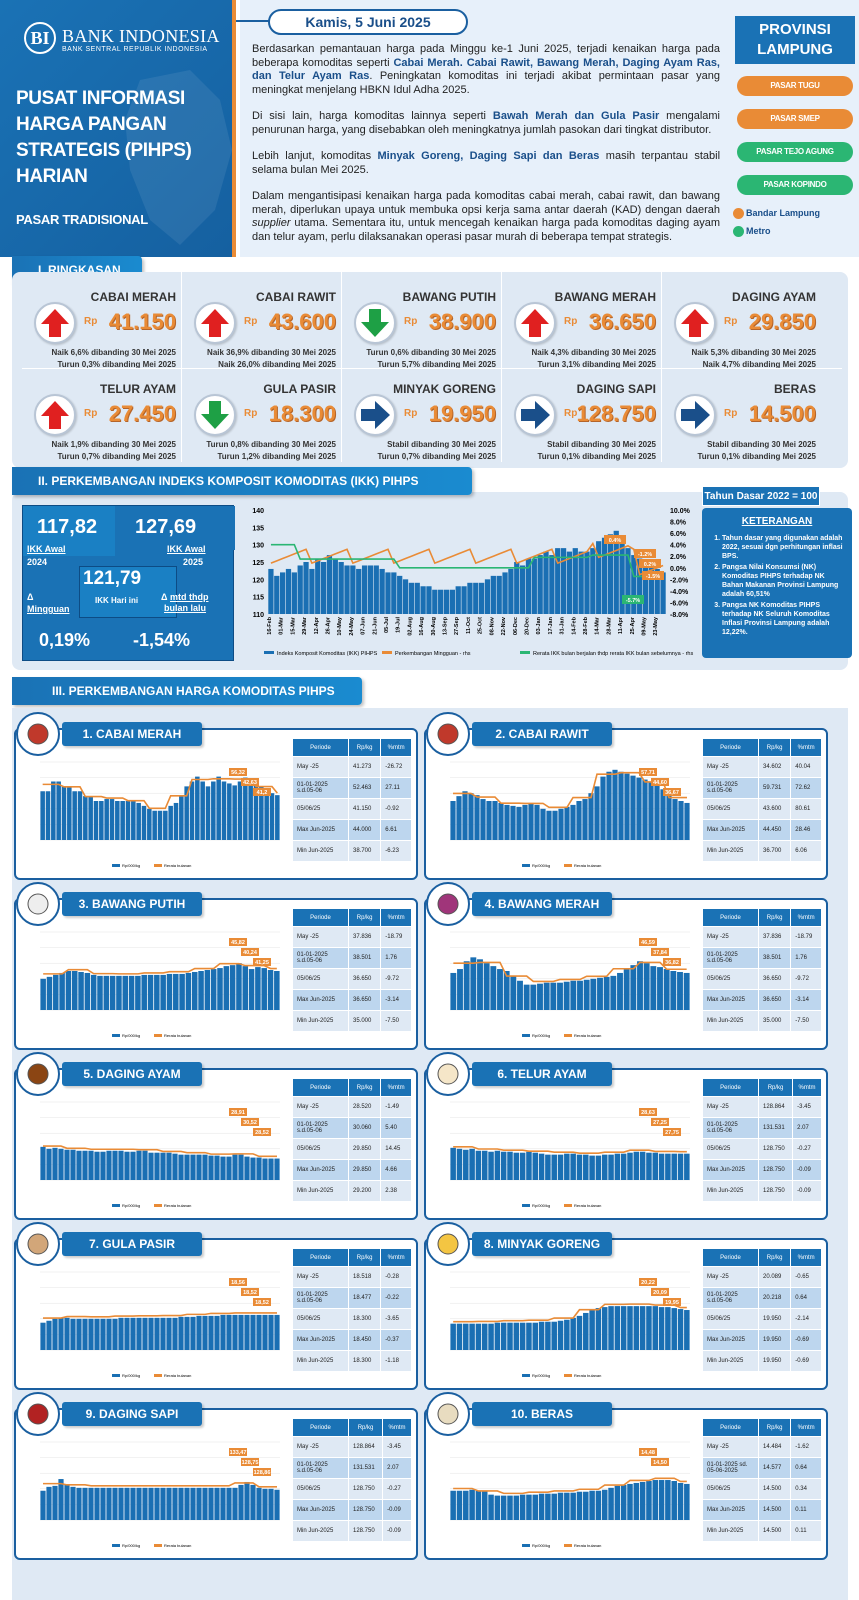 Image resolution: width=859 pixels, height=1600 pixels. What do you see at coordinates (320, 1277) in the screenshot?
I see `table-cell: May -25` at bounding box center [320, 1277].